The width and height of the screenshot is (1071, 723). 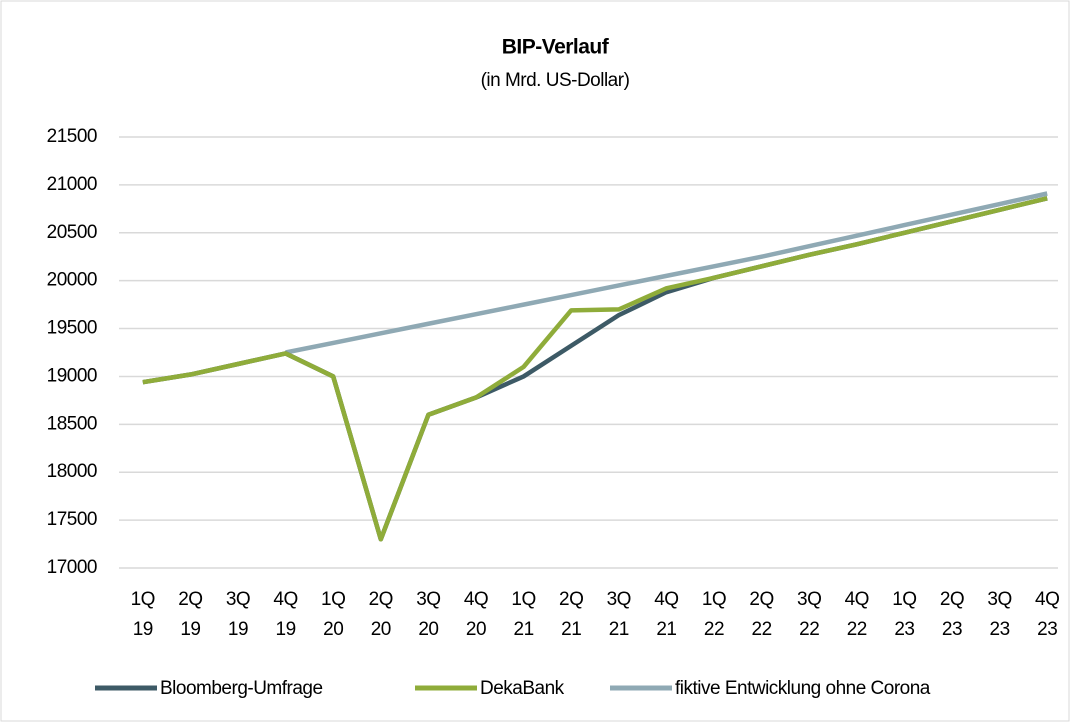 I want to click on x-tick-label: 3Q 20, so click(x=428, y=614).